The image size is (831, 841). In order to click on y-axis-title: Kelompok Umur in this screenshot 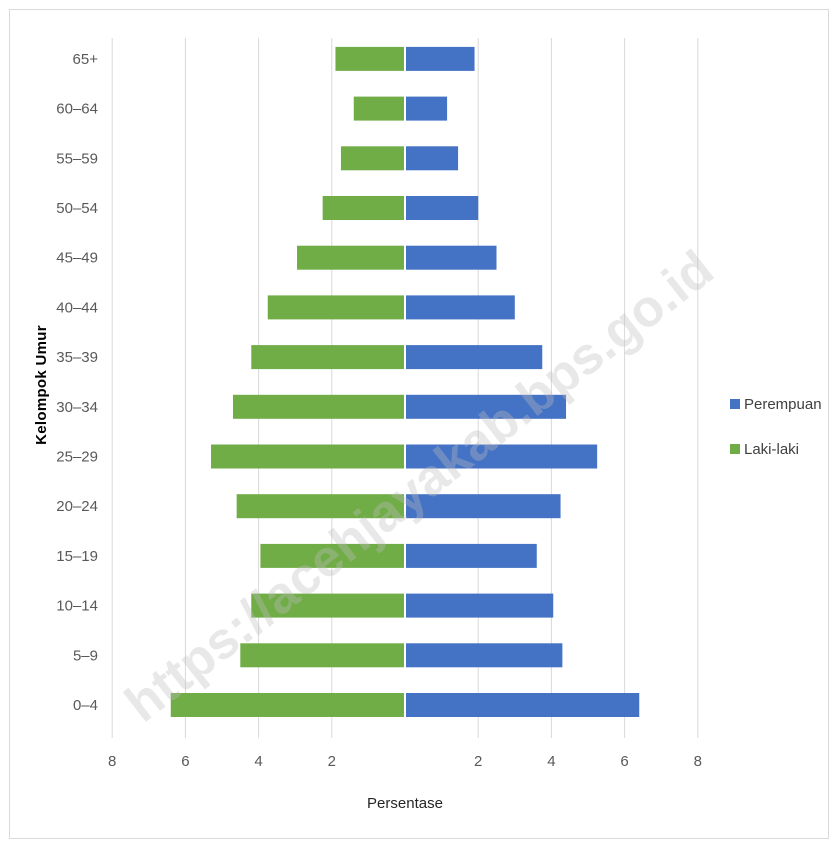, I will do `click(41, 385)`.